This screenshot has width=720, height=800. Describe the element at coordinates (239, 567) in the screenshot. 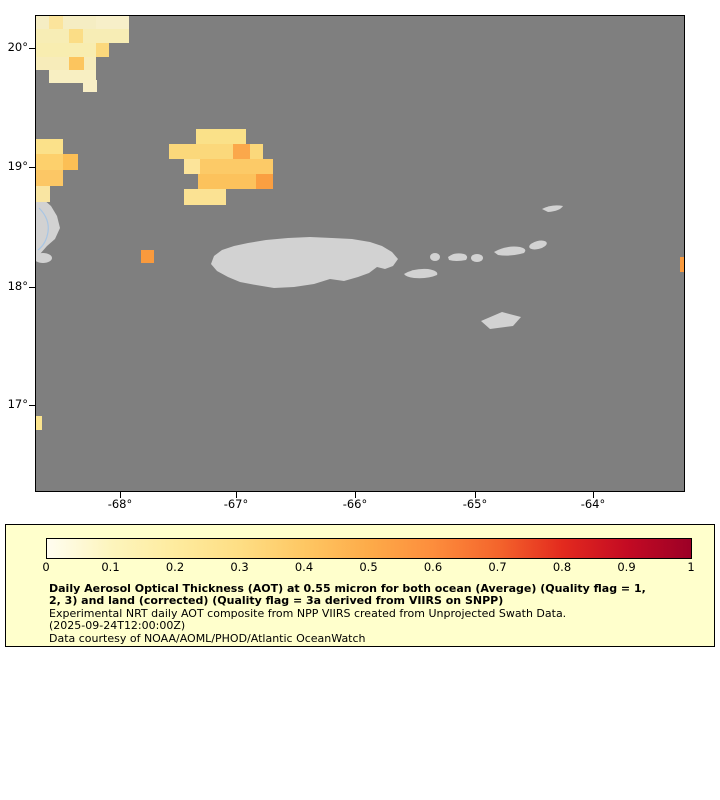

I see `colorbar-tick-label: 0.3` at that location.